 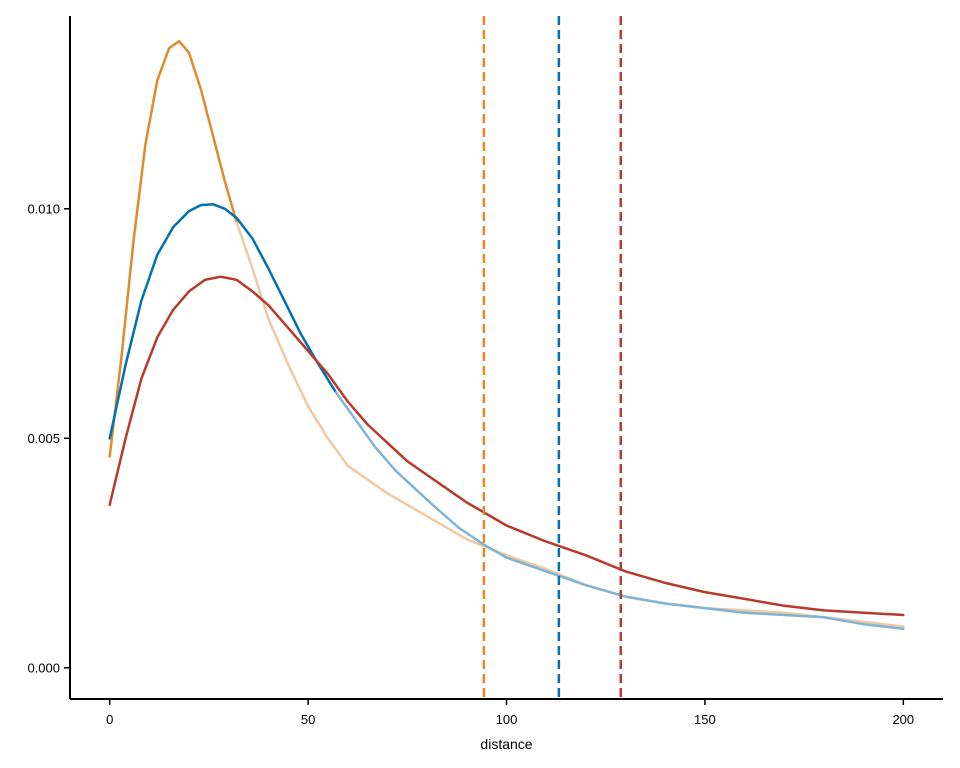 I want to click on x-tick-label: 100, so click(x=507, y=719).